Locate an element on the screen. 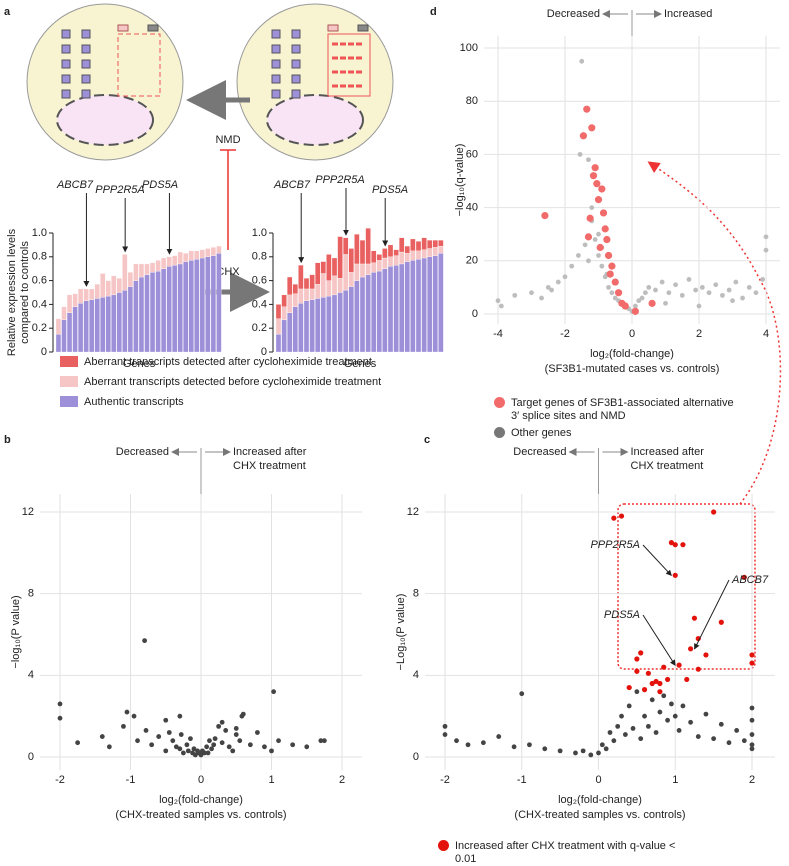 Image resolution: width=789 pixels, height=866 pixels. y-axis-label: −Log₁₀(P value) is located at coordinates (401, 632).